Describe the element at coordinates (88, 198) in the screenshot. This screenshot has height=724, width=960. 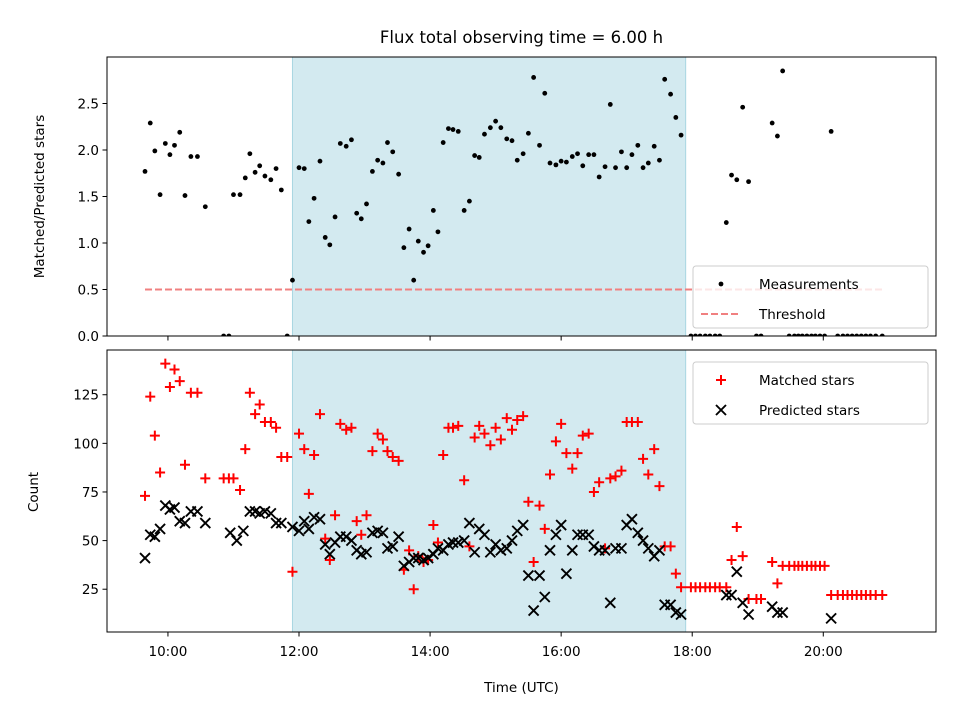
I see `y-tick-label: 1.5` at that location.